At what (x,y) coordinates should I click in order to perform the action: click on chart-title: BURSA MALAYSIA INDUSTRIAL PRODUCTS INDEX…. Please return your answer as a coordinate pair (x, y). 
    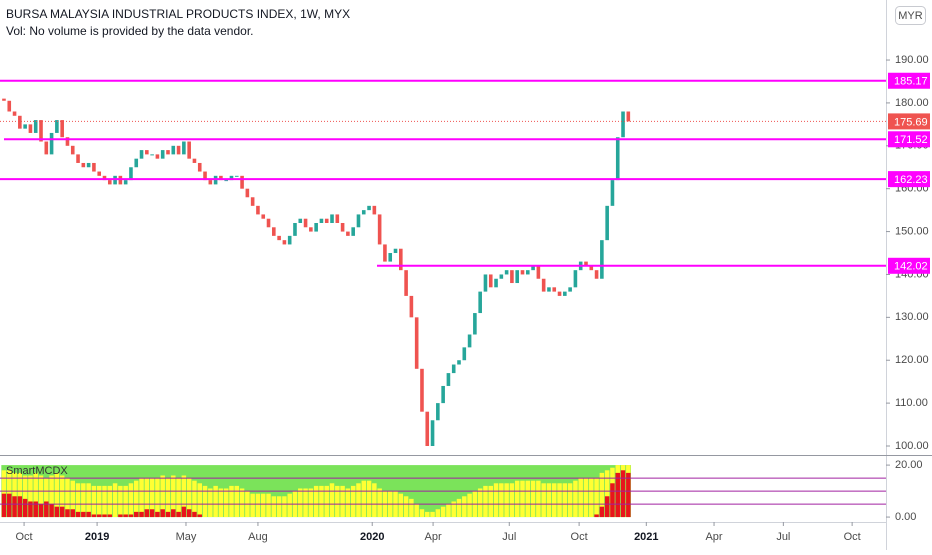
    Looking at the image, I should click on (178, 14).